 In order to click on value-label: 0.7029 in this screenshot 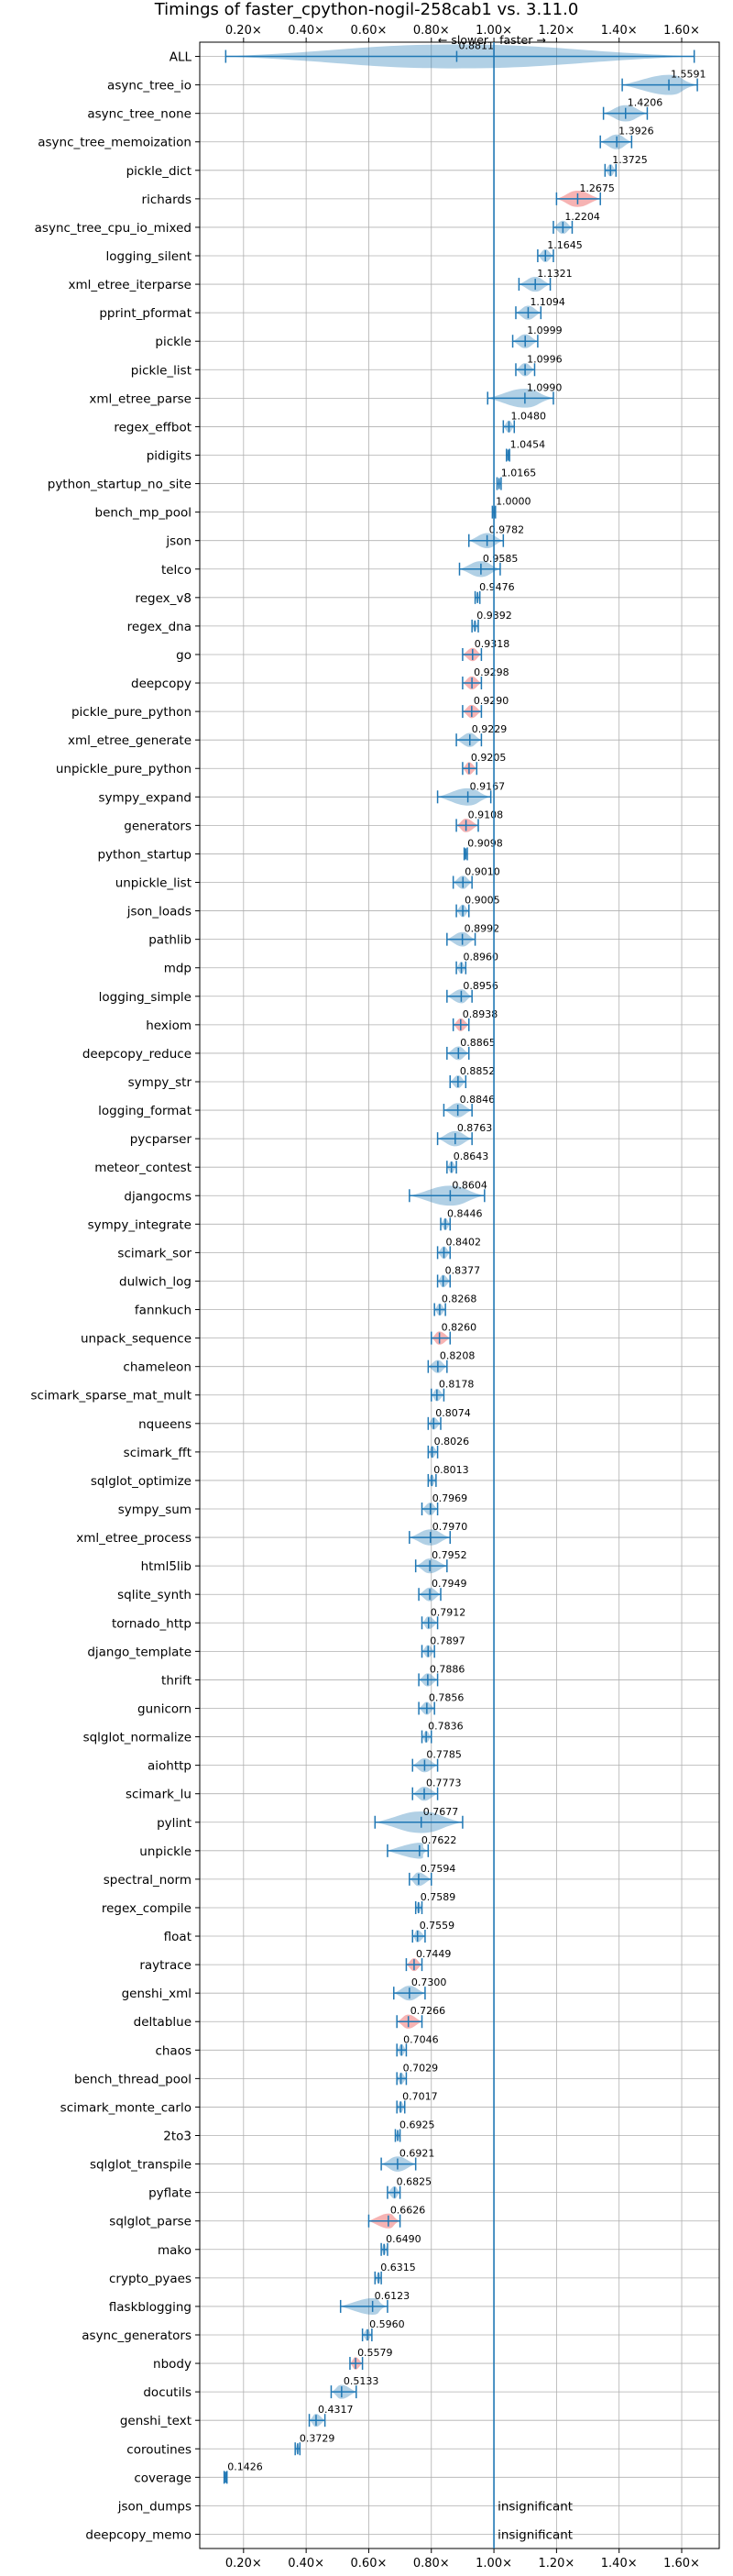, I will do `click(421, 2068)`.